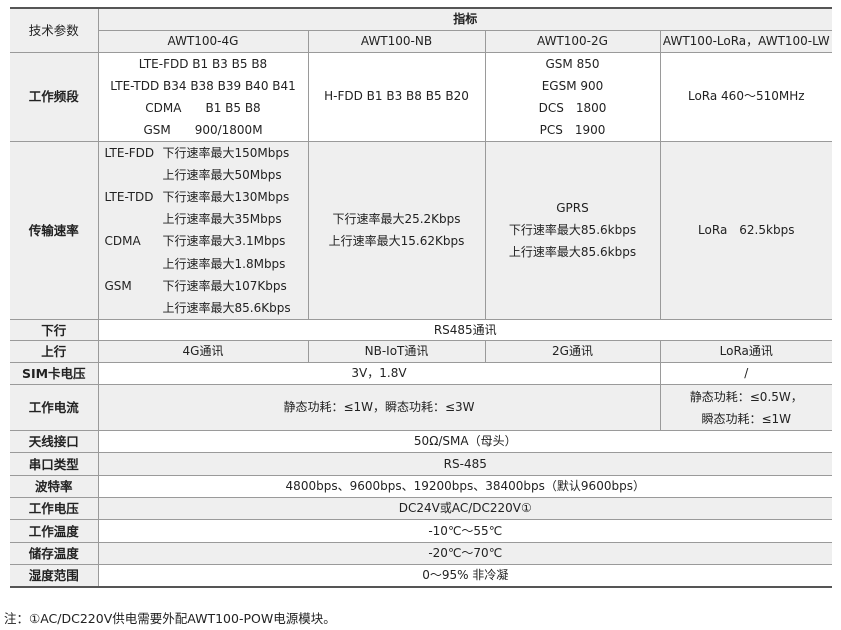 The image size is (841, 630). I want to click on sim-lora: /, so click(746, 374).